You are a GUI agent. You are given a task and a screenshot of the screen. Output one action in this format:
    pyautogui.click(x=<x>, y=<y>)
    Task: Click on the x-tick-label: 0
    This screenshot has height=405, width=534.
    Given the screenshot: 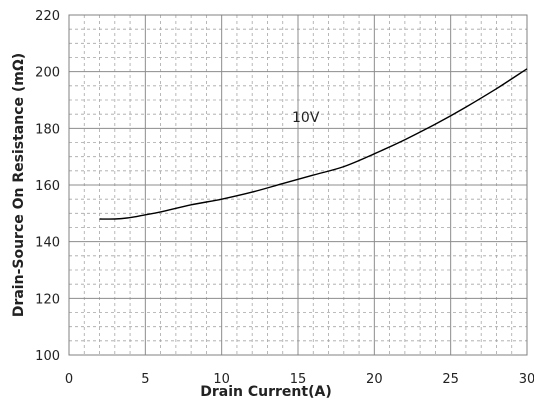 What is the action you would take?
    pyautogui.click(x=69, y=379)
    